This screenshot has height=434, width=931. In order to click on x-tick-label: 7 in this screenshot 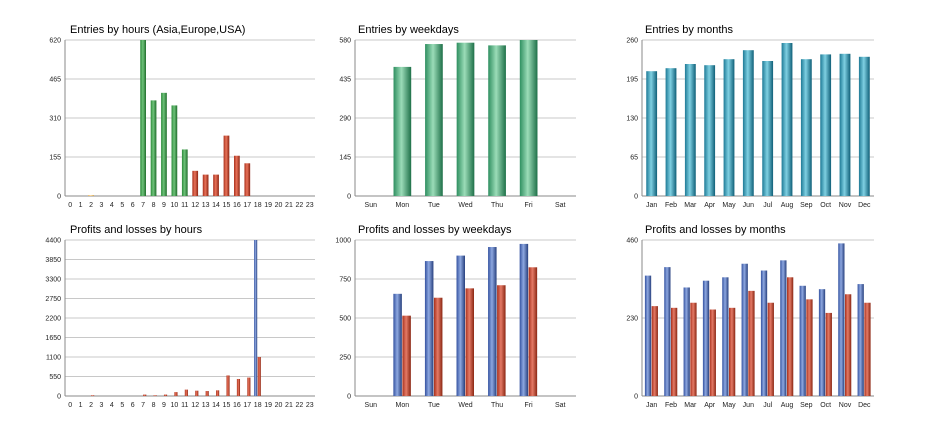, I will do `click(143, 405)`.